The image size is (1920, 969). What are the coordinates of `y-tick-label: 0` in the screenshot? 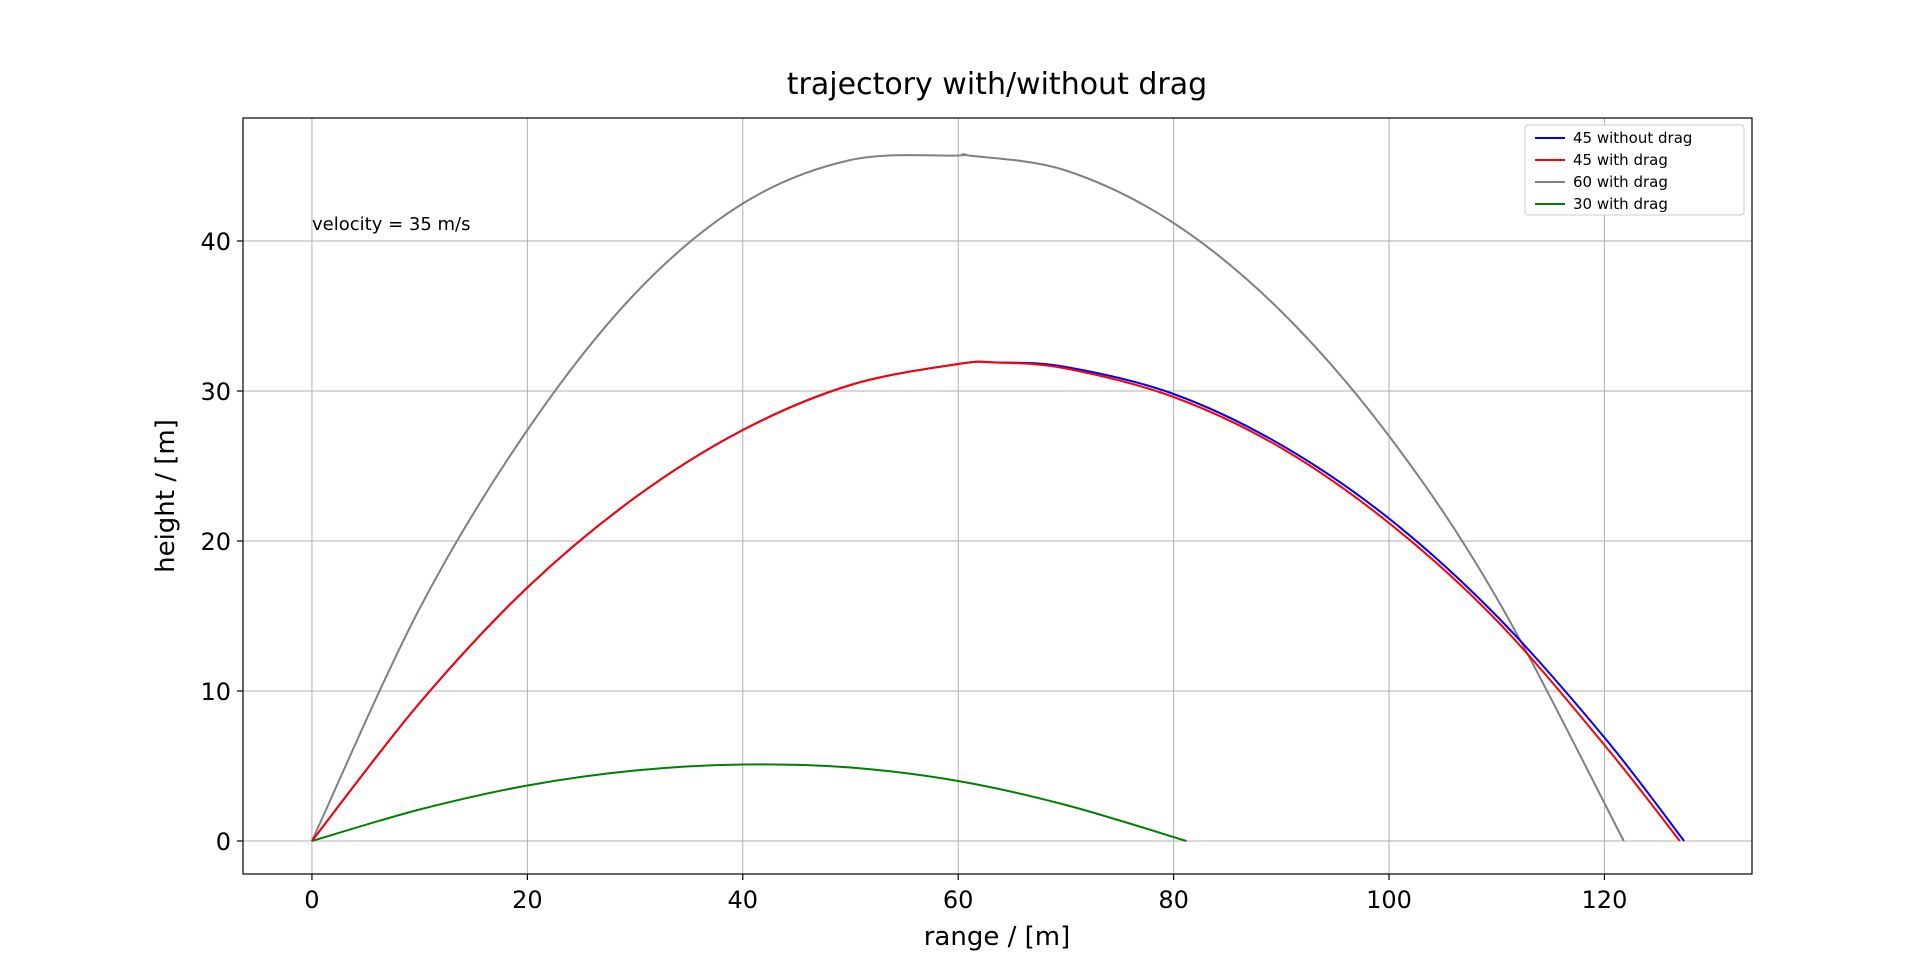 It's located at (223, 842).